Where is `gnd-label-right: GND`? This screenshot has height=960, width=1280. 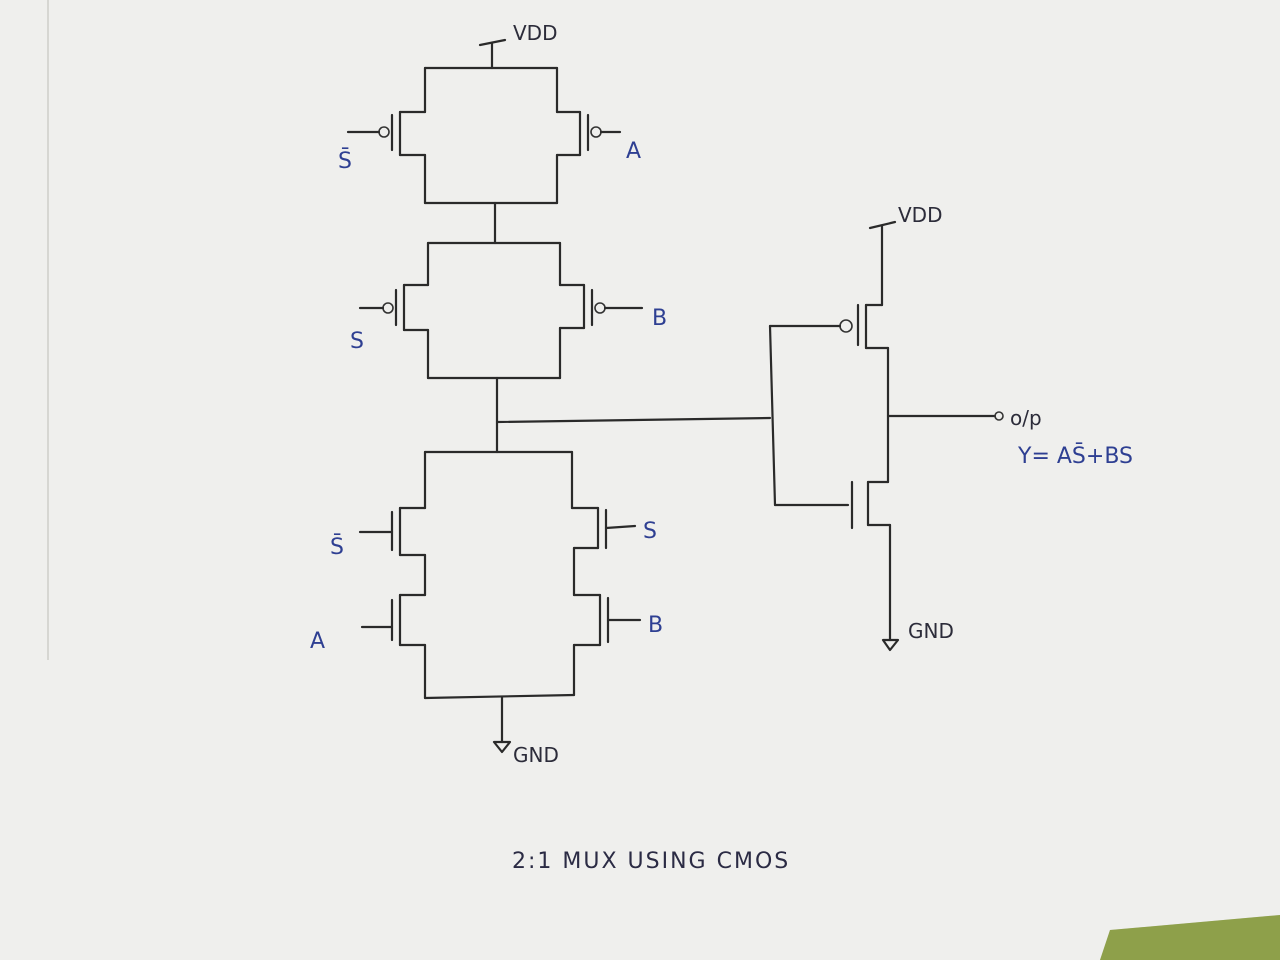 gnd-label-right: GND is located at coordinates (931, 631).